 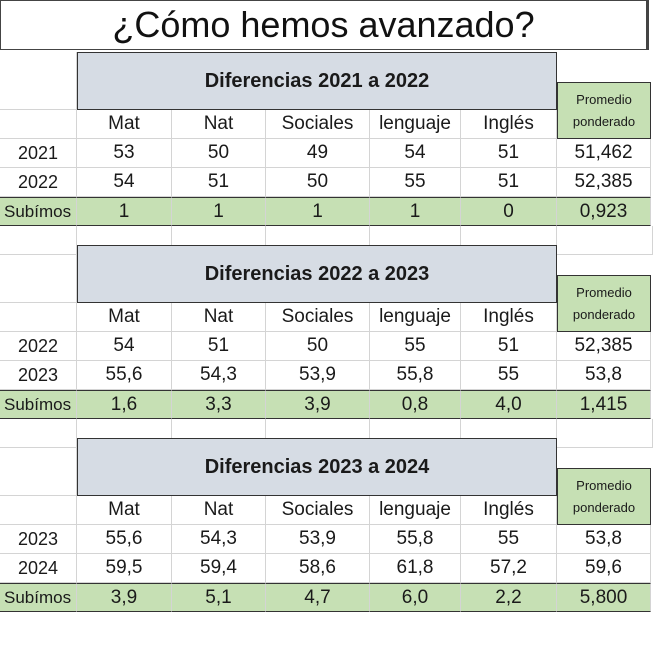 What do you see at coordinates (324, 25) in the screenshot?
I see `page-title: ¿Cómo hemos avanzado?` at bounding box center [324, 25].